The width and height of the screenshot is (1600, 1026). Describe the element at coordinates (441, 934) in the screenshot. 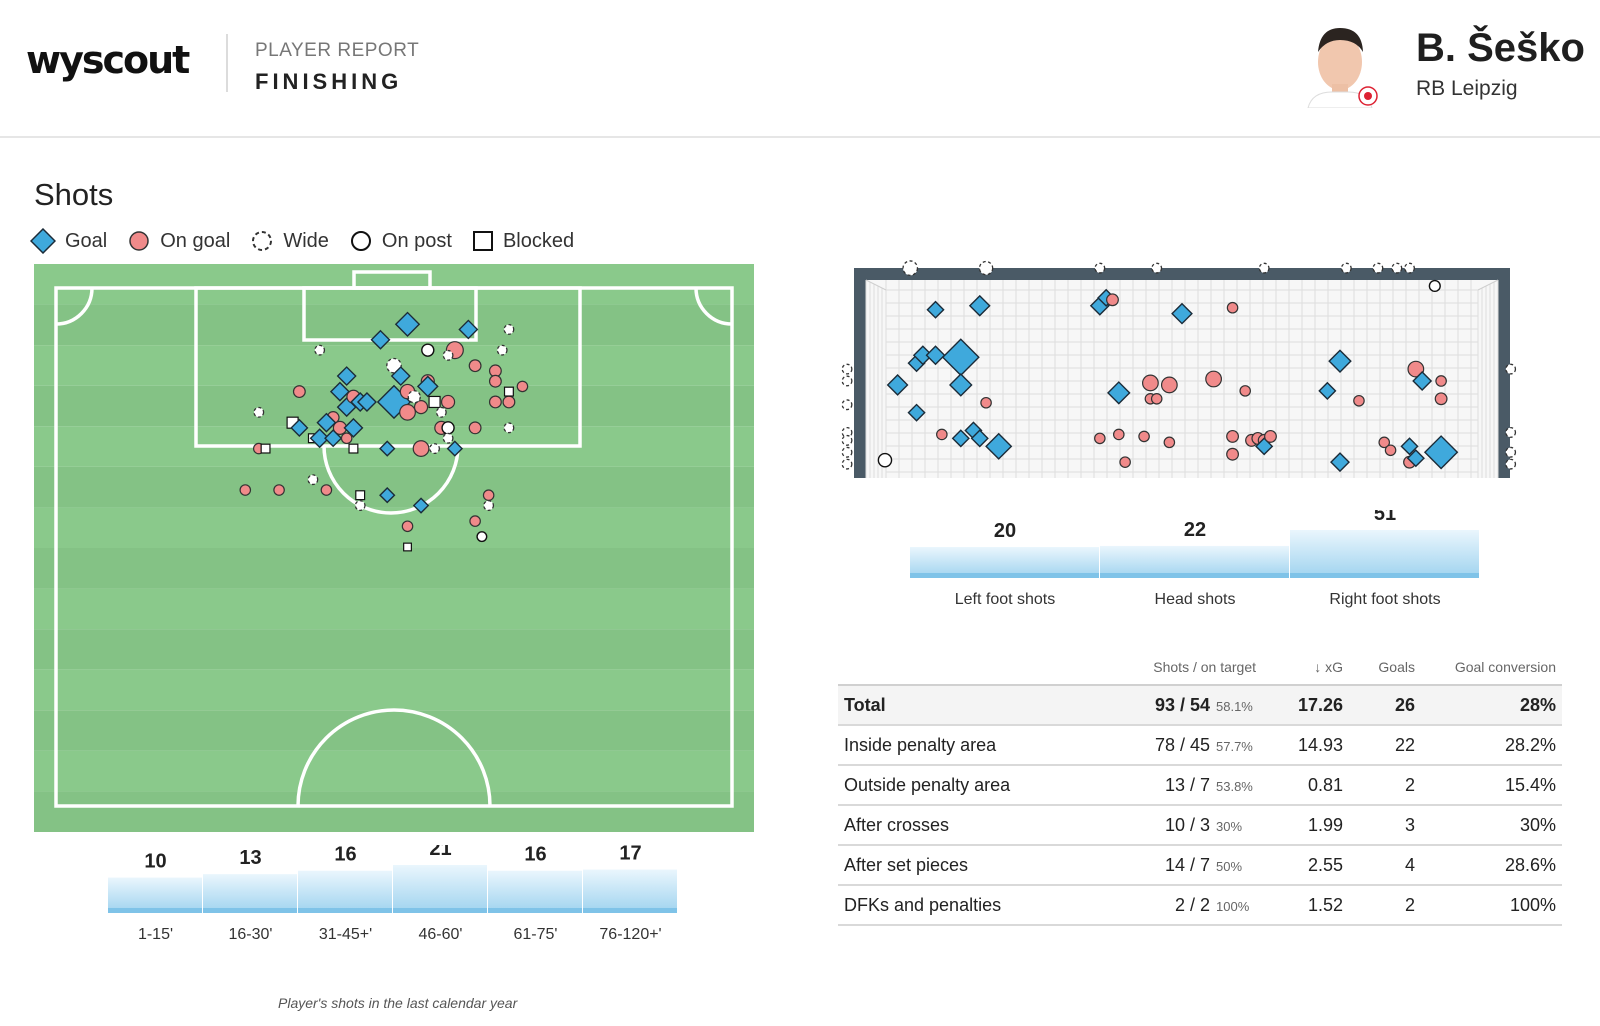

I see `bar-category-label: 46-60'` at that location.